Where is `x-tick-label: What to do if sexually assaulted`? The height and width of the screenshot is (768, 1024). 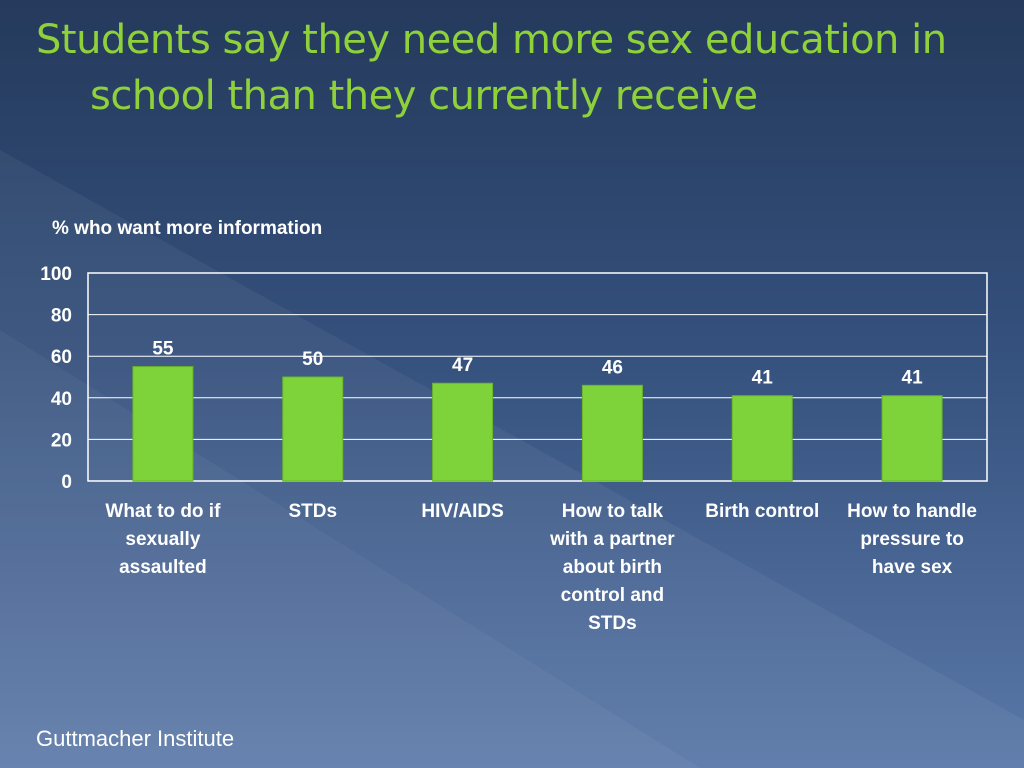
x-tick-label: What to do if sexually assaulted is located at coordinates (163, 539).